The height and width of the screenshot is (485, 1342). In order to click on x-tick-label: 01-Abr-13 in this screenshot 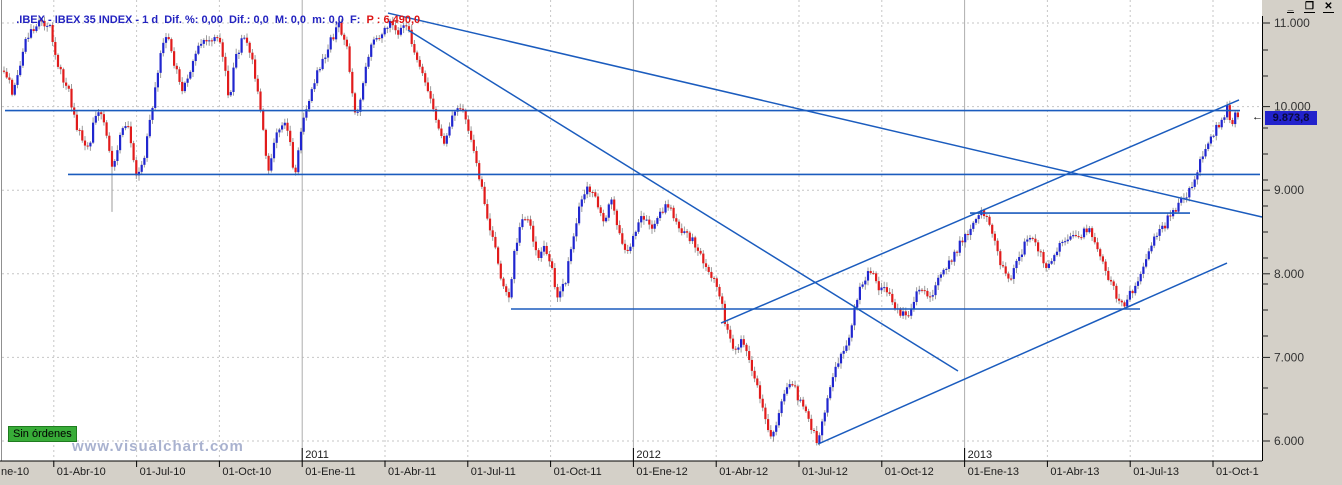, I will do `click(1074, 472)`.